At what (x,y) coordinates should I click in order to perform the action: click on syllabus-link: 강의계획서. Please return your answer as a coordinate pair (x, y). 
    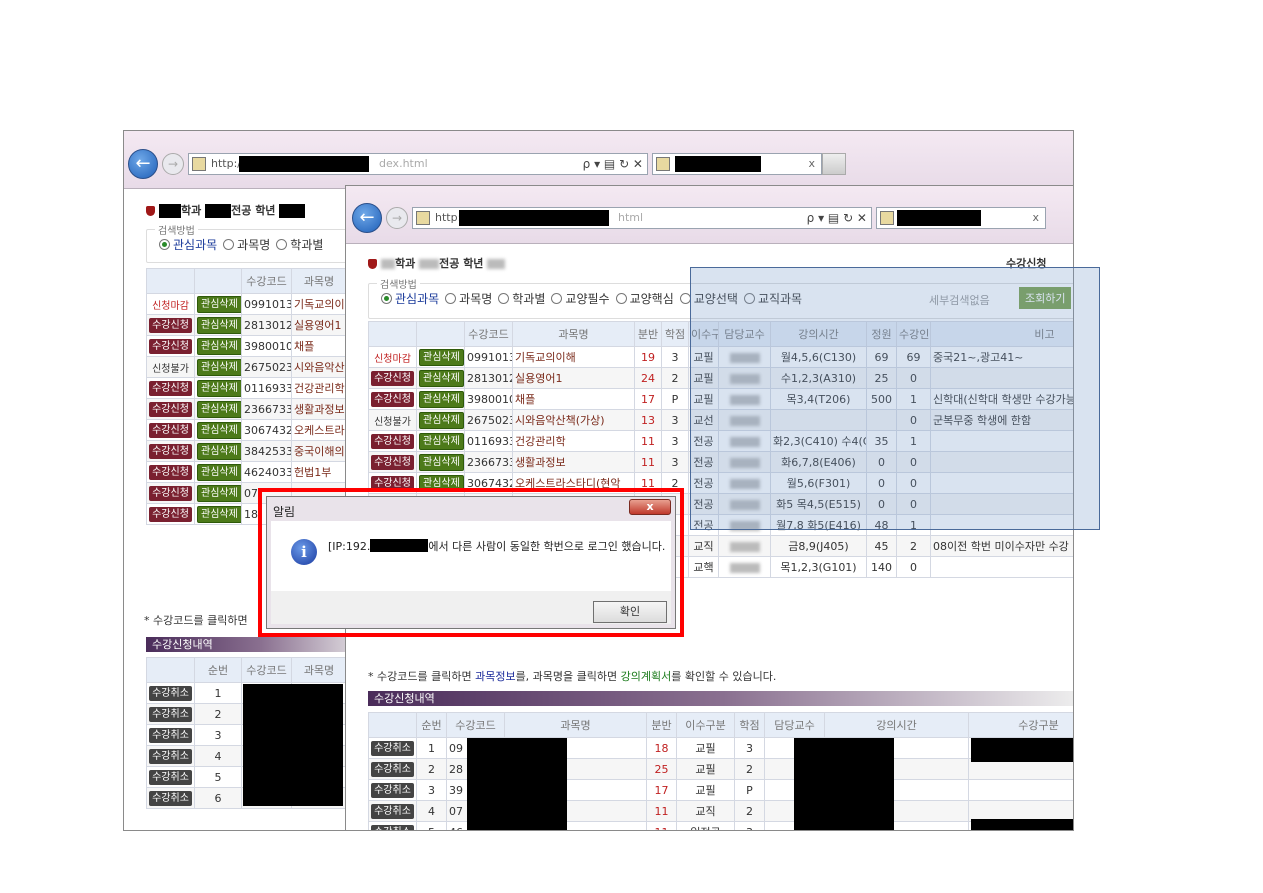
    Looking at the image, I should click on (646, 676).